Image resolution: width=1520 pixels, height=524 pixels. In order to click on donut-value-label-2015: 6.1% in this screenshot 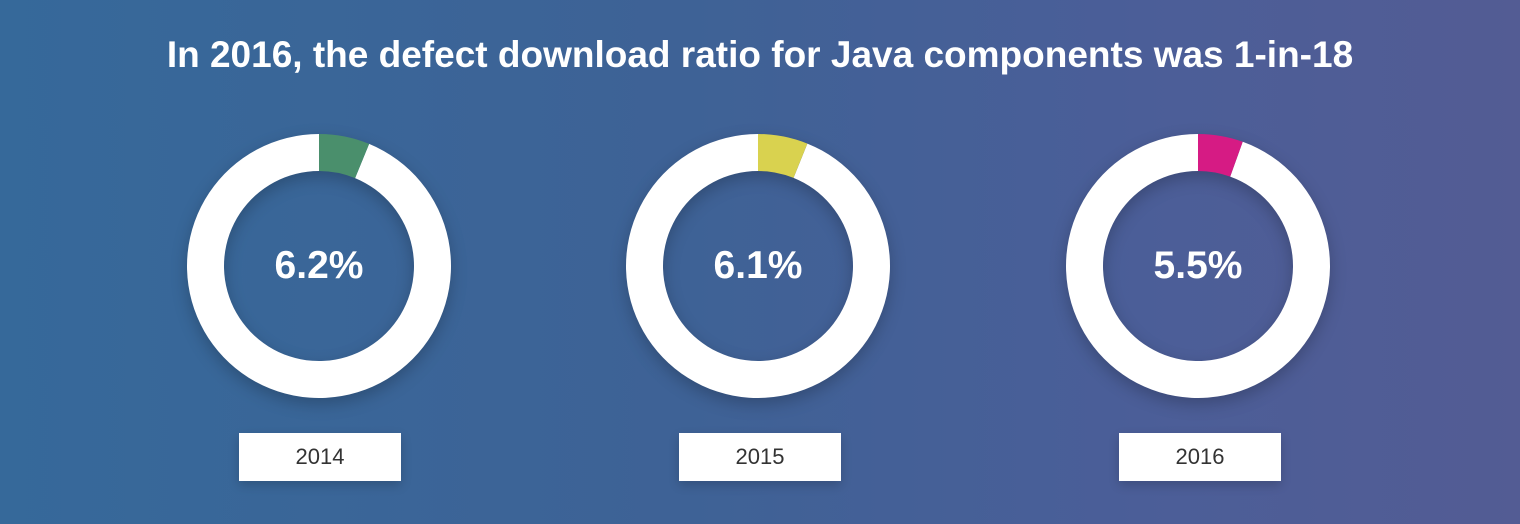, I will do `click(758, 265)`.